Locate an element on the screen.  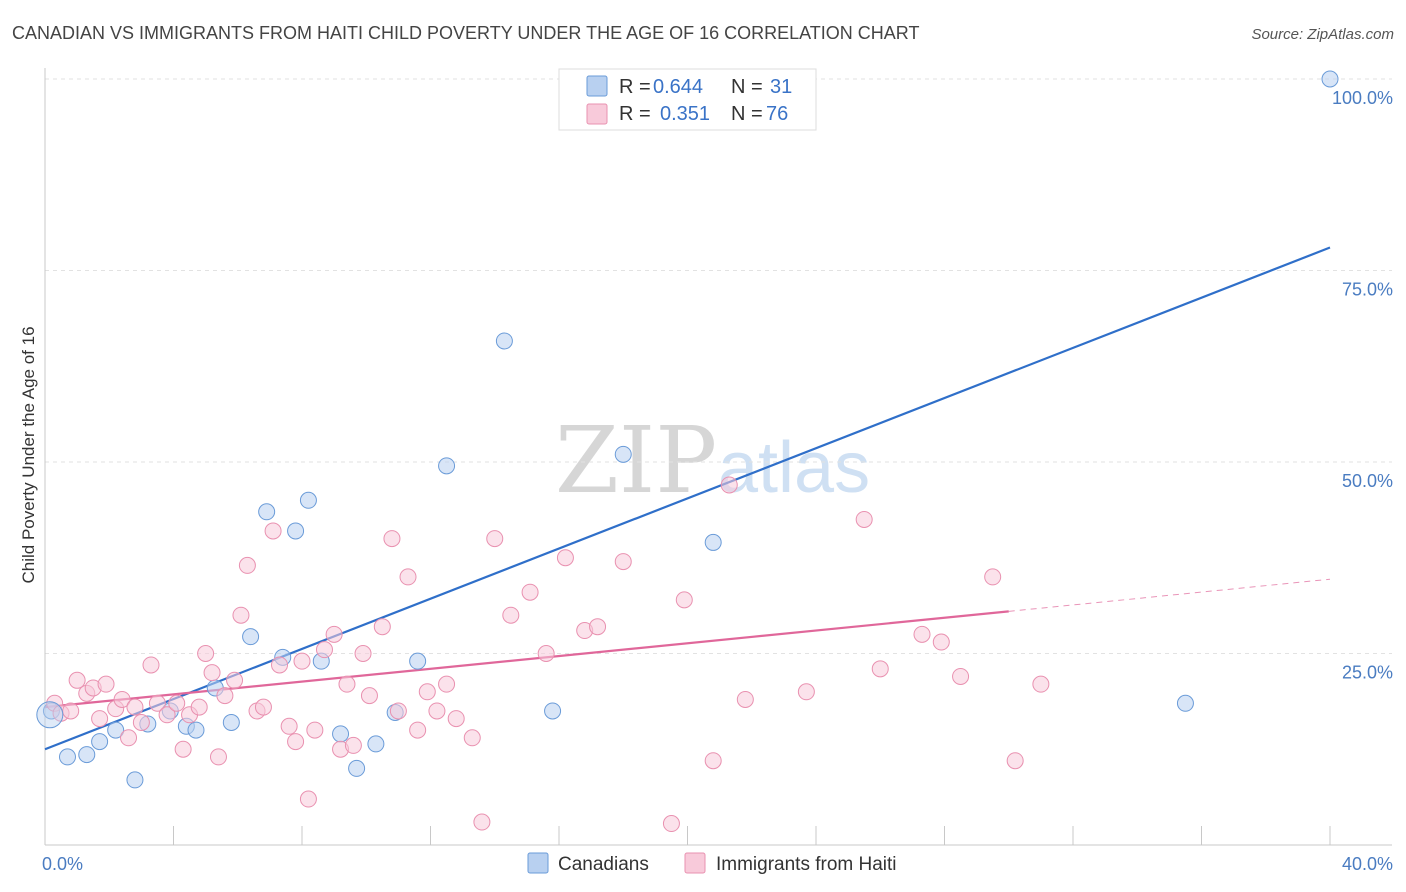
watermark: ZIP atlas is located at coordinates (712, 460).